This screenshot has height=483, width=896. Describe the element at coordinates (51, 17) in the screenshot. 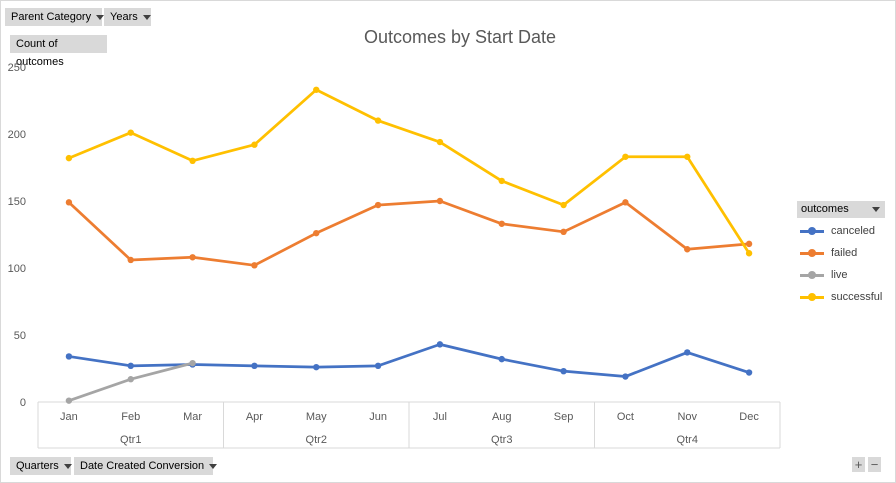

I see `parent-category-filter-label: Parent Category` at that location.